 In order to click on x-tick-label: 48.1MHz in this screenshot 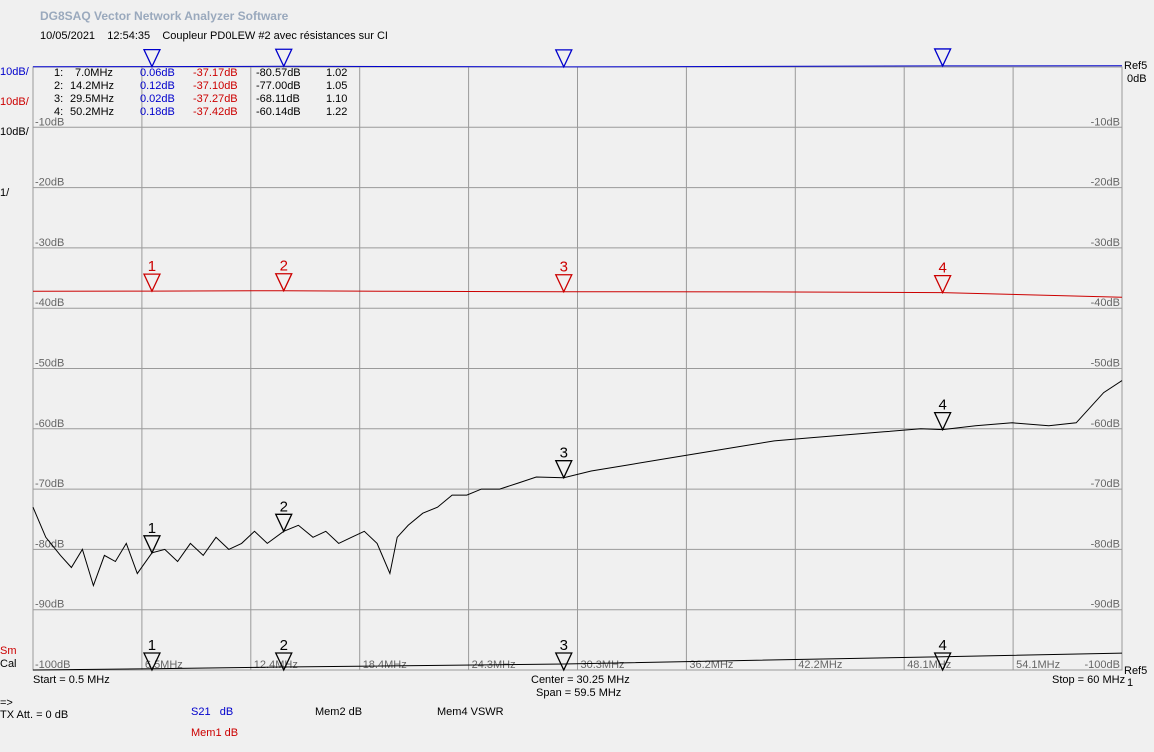, I will do `click(929, 665)`.